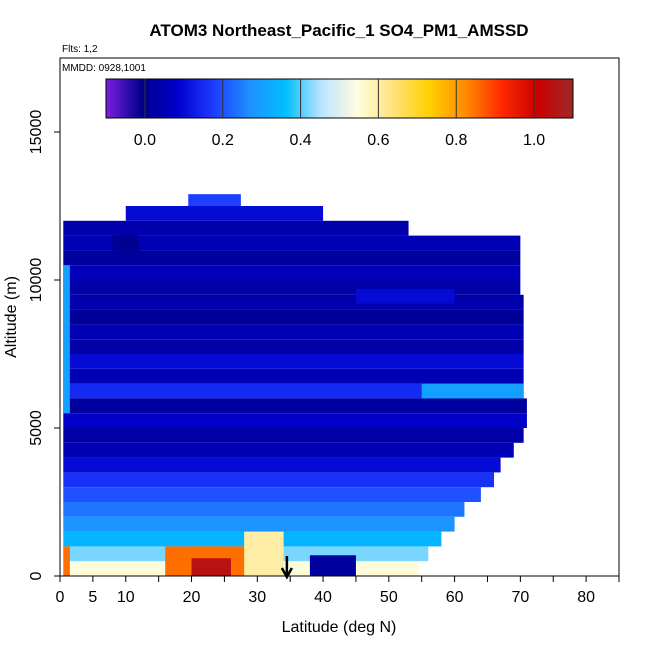 This screenshot has height=650, width=650. What do you see at coordinates (104, 68) in the screenshot?
I see `dates-annotation: MMDD: 0928,1001` at bounding box center [104, 68].